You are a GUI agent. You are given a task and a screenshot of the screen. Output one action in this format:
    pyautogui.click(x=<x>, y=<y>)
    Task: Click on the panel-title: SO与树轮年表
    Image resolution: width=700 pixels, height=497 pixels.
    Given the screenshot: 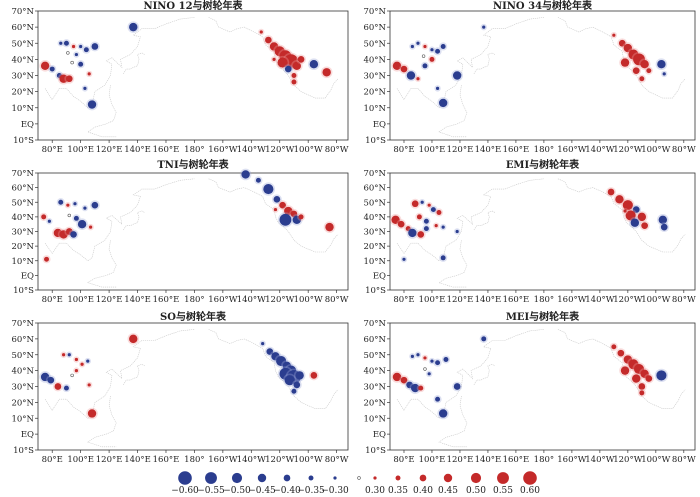 What is the action you would take?
    pyautogui.click(x=193, y=316)
    